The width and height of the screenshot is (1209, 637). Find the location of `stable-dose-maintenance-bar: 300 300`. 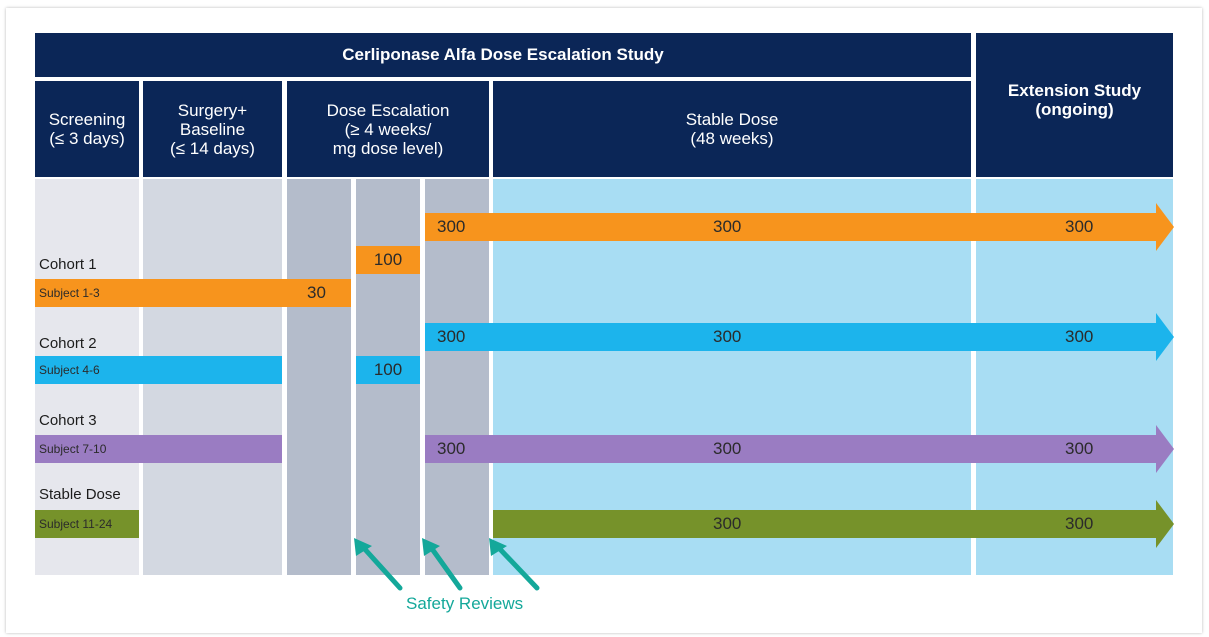

stable-dose-maintenance-bar: 300 300 is located at coordinates (825, 524).